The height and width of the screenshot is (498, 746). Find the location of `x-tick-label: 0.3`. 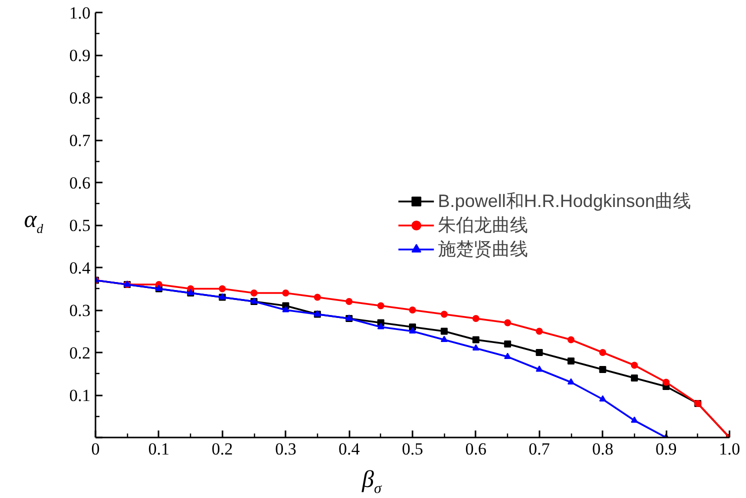

x-tick-label: 0.3 is located at coordinates (285, 449).